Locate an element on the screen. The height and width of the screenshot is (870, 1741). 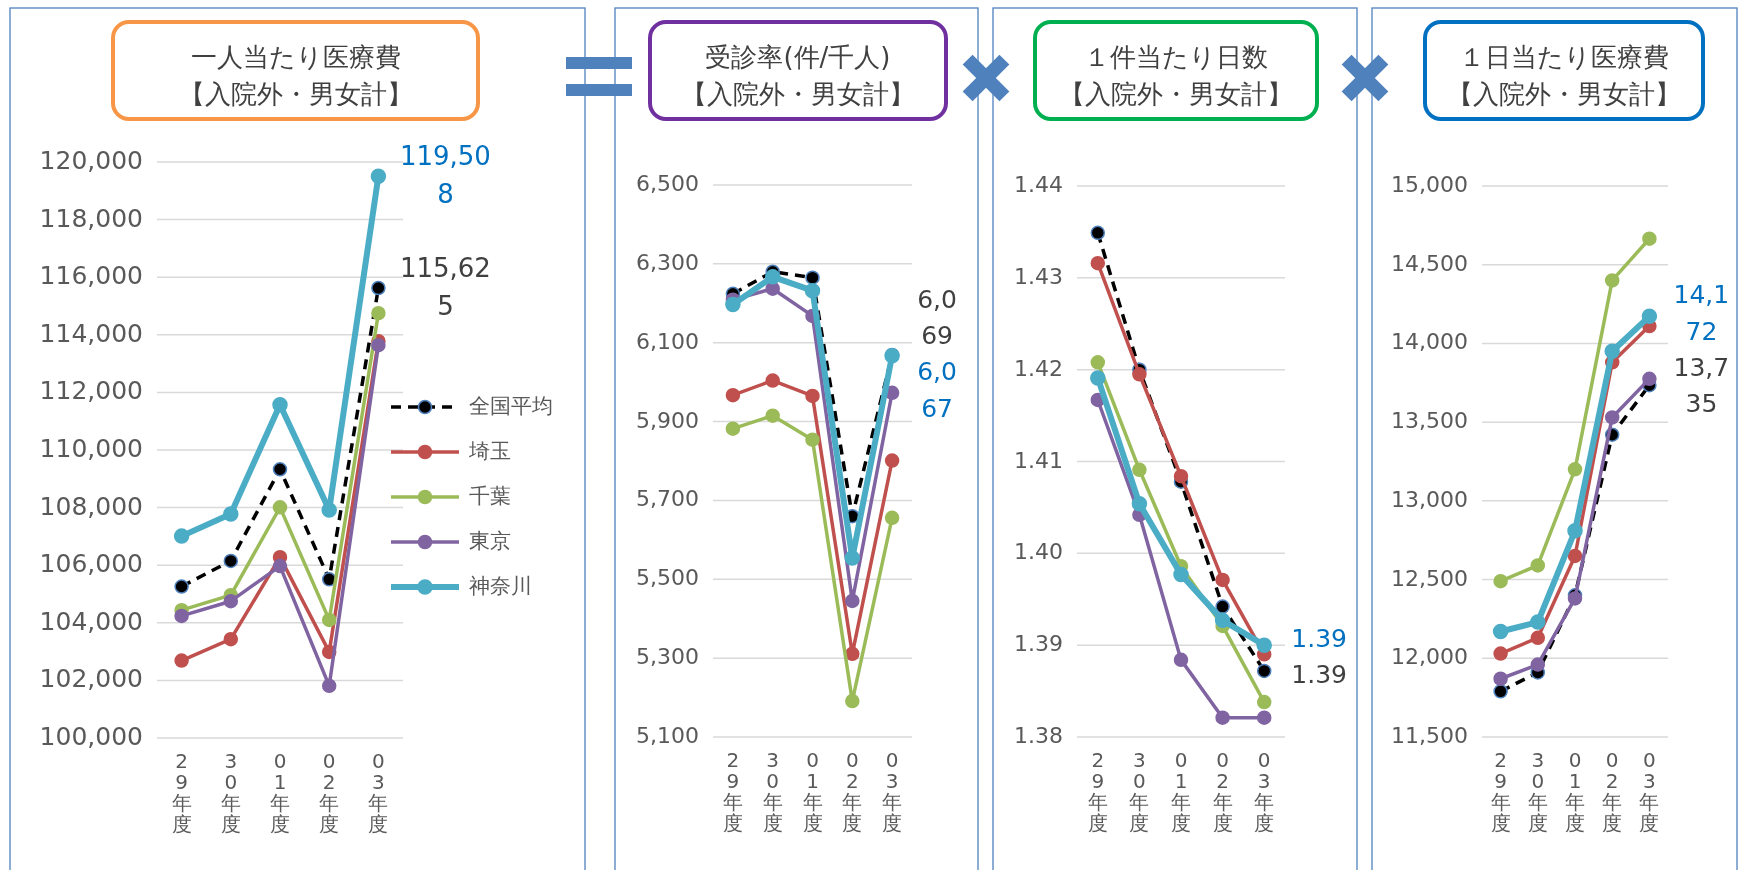
y-tick-label: 1.38 is located at coordinates (1038, 735).